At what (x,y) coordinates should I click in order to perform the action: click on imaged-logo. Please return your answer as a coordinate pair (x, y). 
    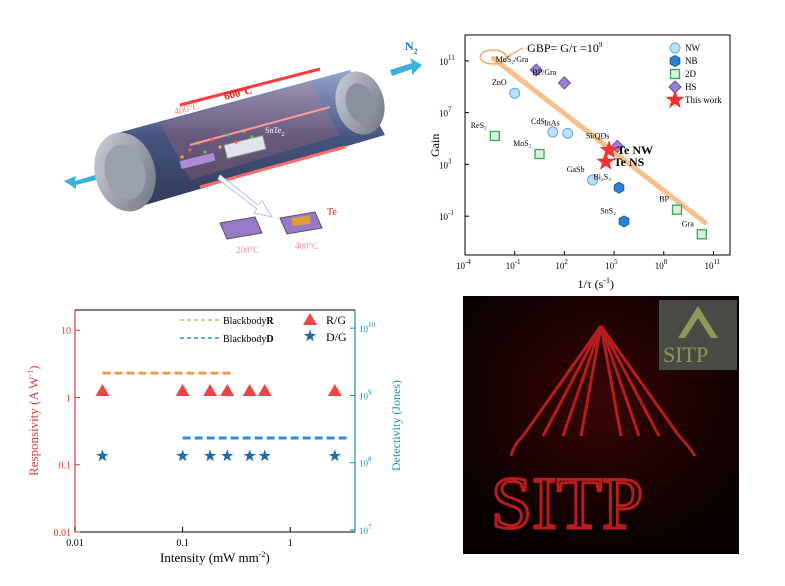
    Looking at the image, I should click on (603, 391).